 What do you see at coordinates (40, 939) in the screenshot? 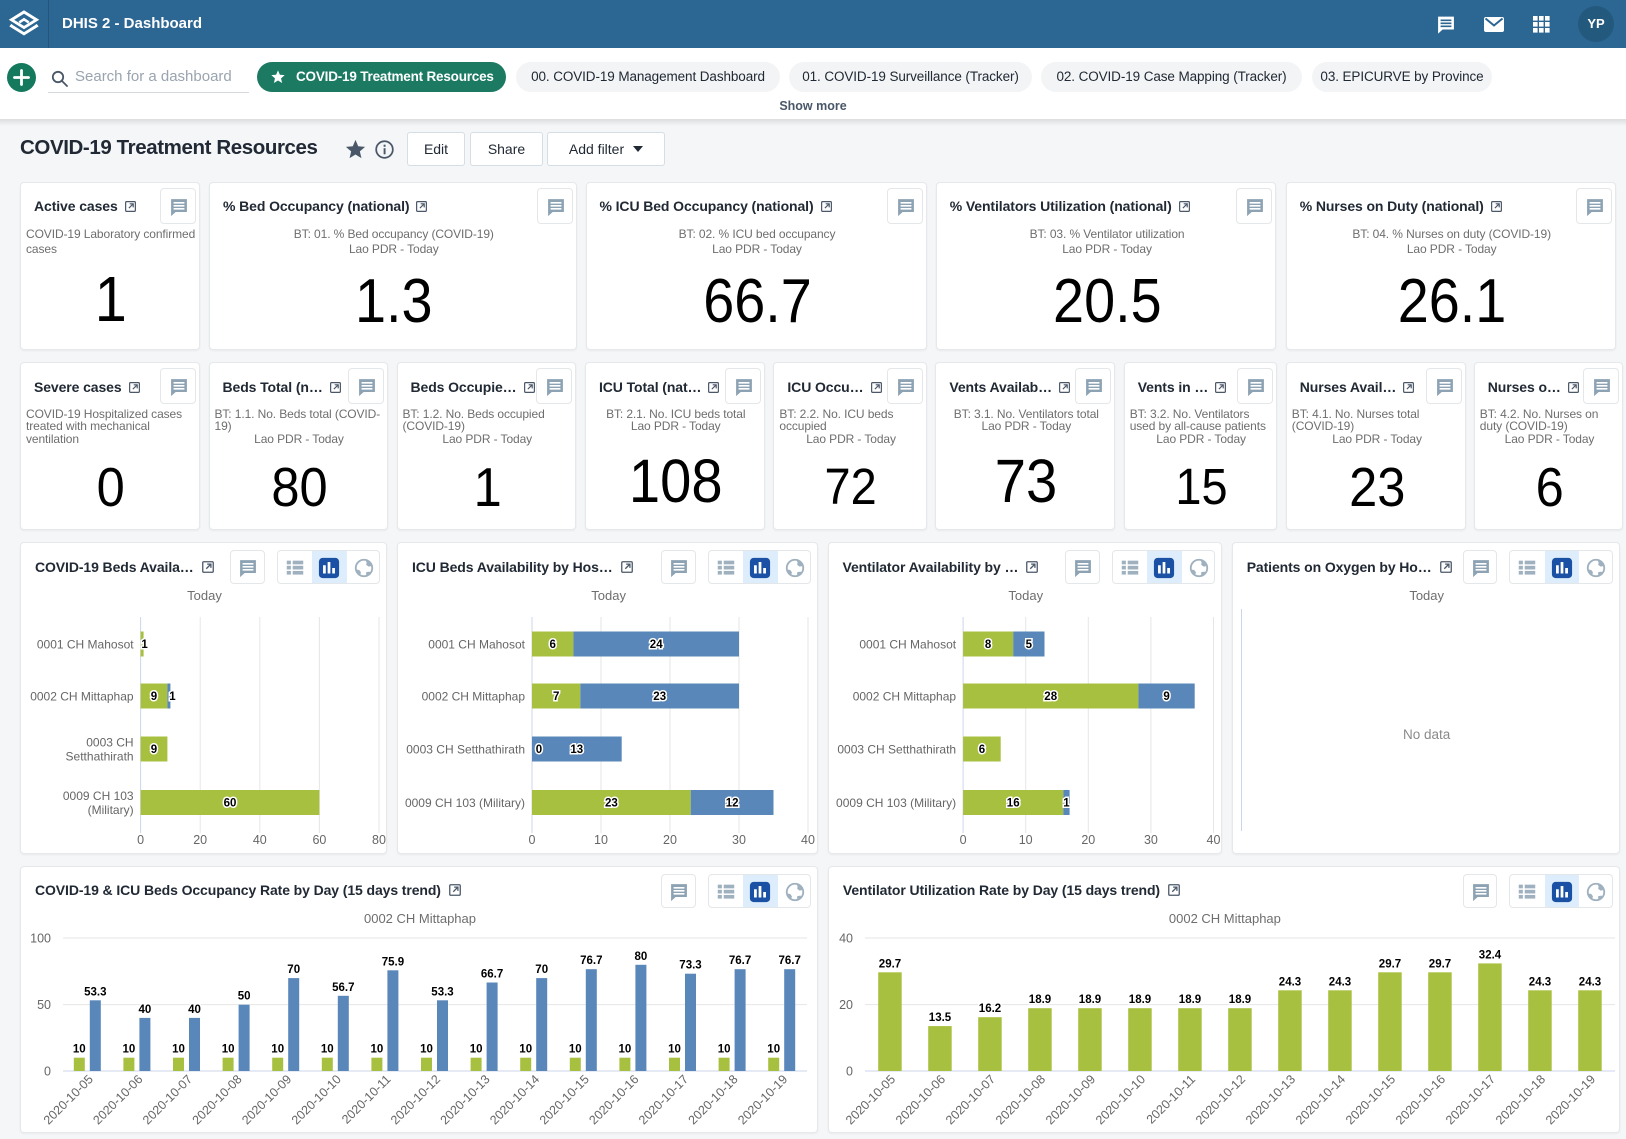
I see `svg-text: 100` at bounding box center [40, 939].